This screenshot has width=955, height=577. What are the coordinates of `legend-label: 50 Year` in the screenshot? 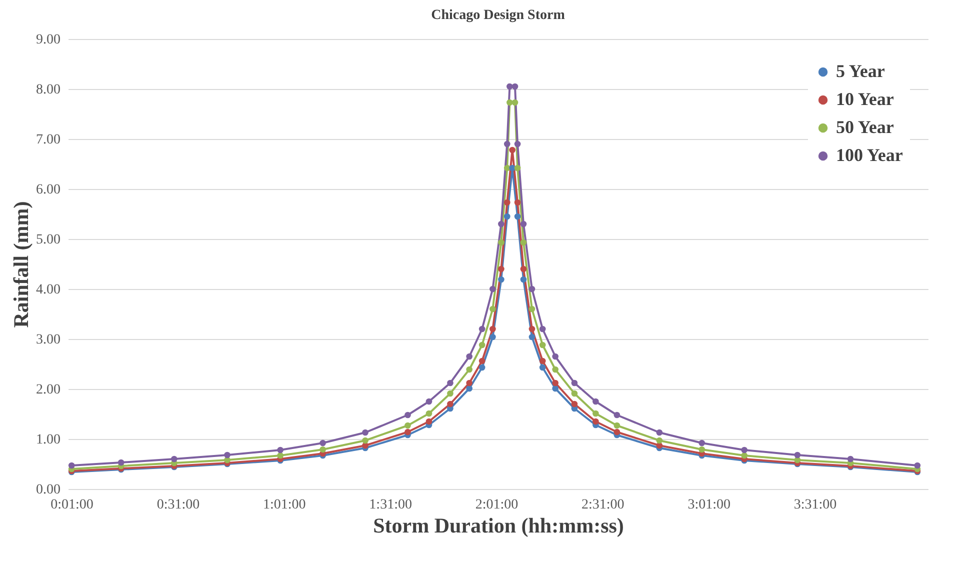 It's located at (865, 127).